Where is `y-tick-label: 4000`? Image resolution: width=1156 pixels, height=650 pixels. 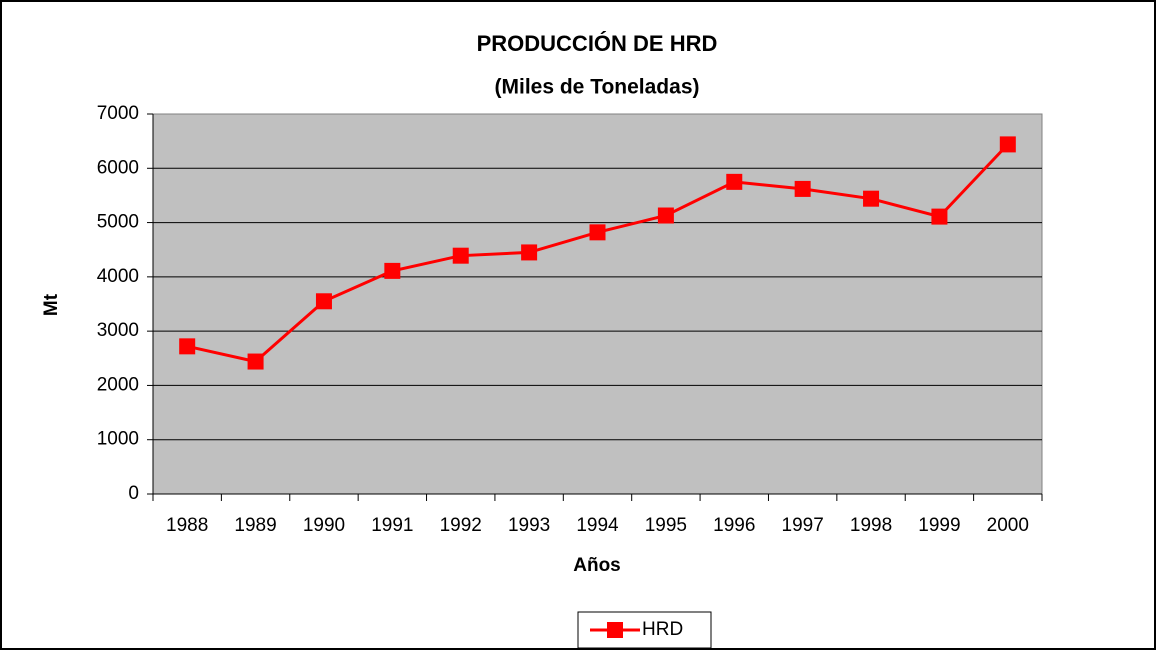
y-tick-label: 4000 is located at coordinates (118, 276).